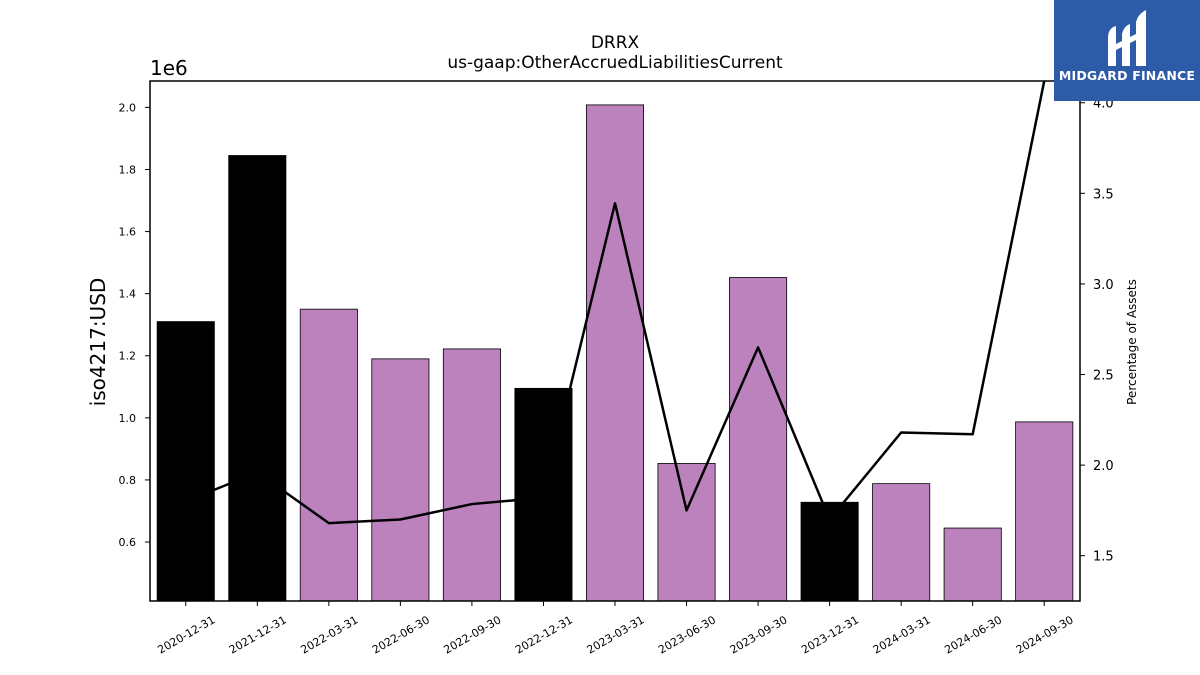 This screenshot has width=1200, height=675. I want to click on x-tick-label: 2020-12-31, so click(186, 634).